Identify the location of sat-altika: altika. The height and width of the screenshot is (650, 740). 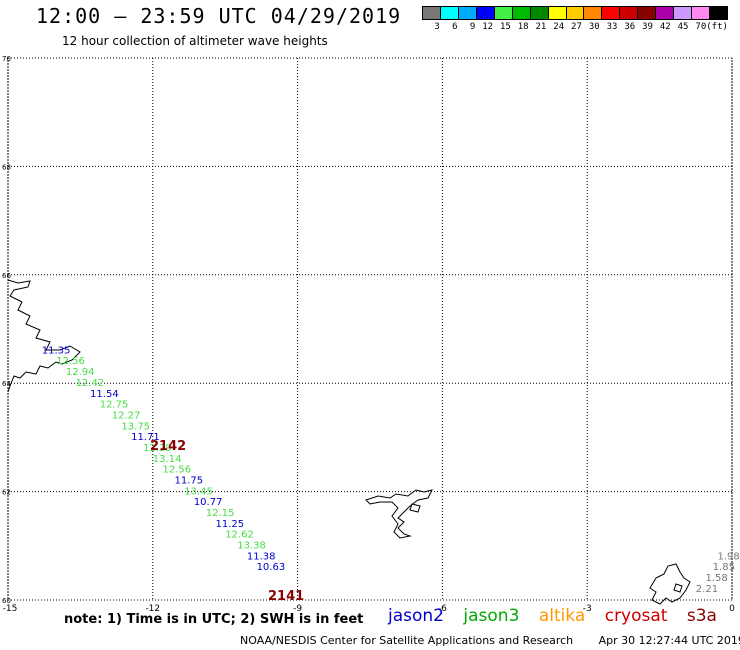
(562, 616).